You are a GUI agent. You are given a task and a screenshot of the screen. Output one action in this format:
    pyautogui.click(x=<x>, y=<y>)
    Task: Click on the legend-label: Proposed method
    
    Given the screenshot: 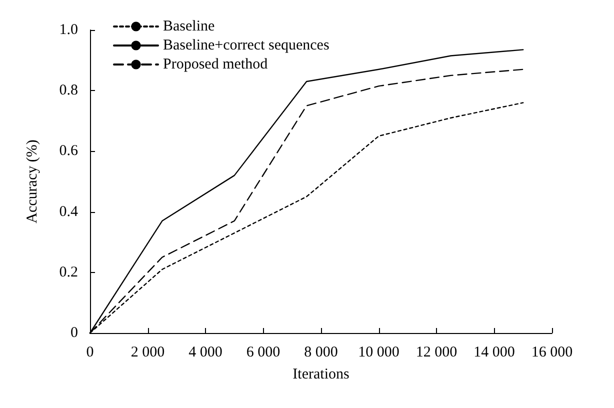 What is the action you would take?
    pyautogui.click(x=215, y=64)
    